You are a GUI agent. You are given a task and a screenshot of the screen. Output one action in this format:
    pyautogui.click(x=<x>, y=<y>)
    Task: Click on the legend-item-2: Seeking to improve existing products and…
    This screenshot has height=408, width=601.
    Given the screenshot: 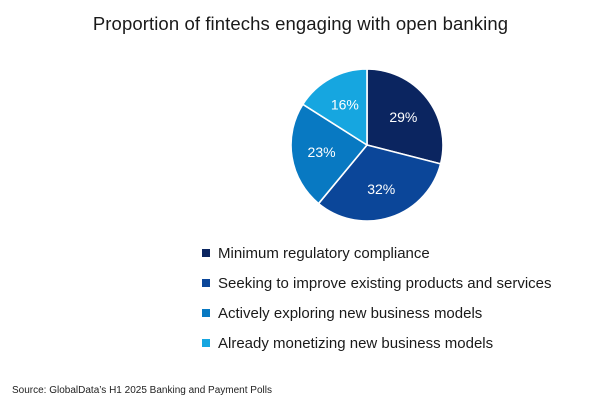 What is the action you would take?
    pyautogui.click(x=377, y=283)
    